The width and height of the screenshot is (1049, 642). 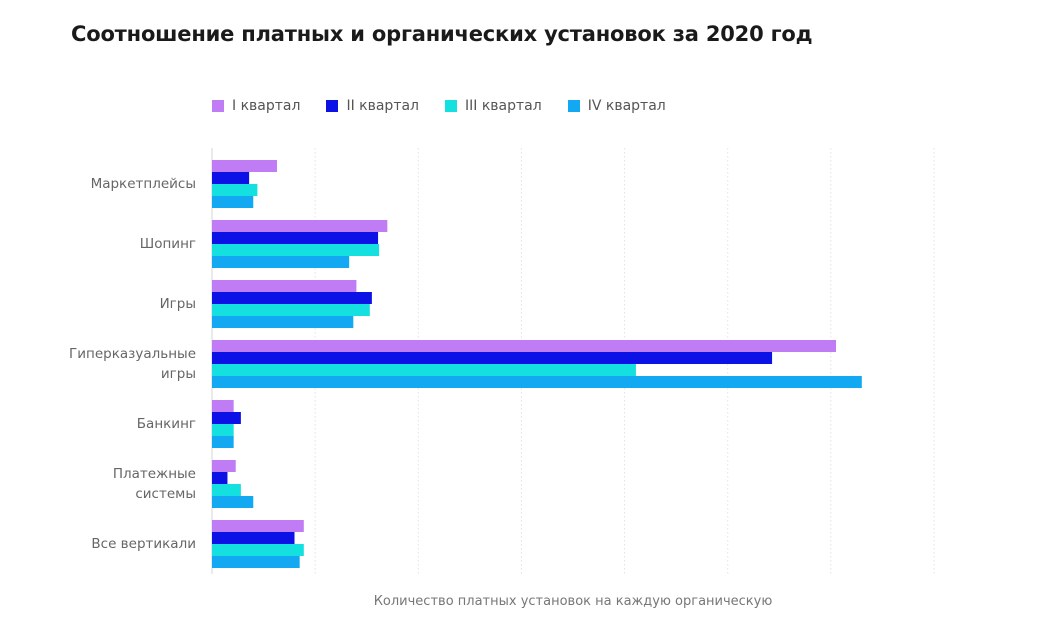 I want to click on legend-item: IV квартал, so click(x=616, y=106).